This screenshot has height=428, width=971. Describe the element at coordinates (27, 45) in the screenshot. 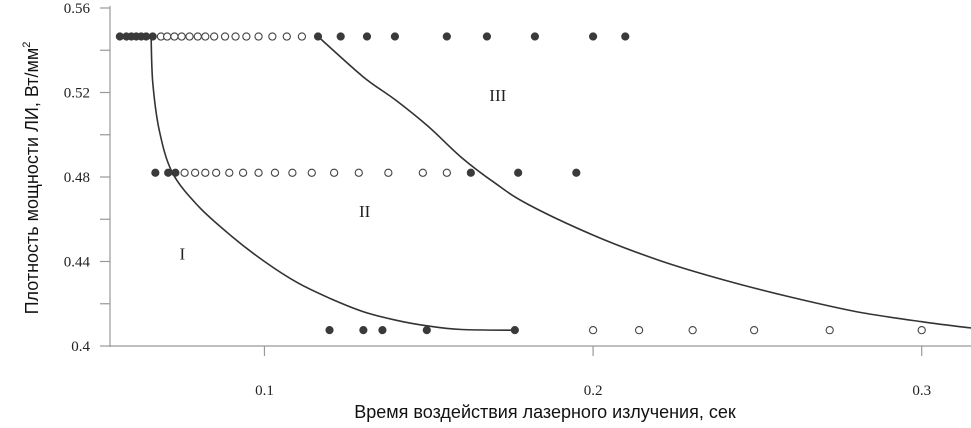

I see `y-axis-label-superscript: 2` at that location.